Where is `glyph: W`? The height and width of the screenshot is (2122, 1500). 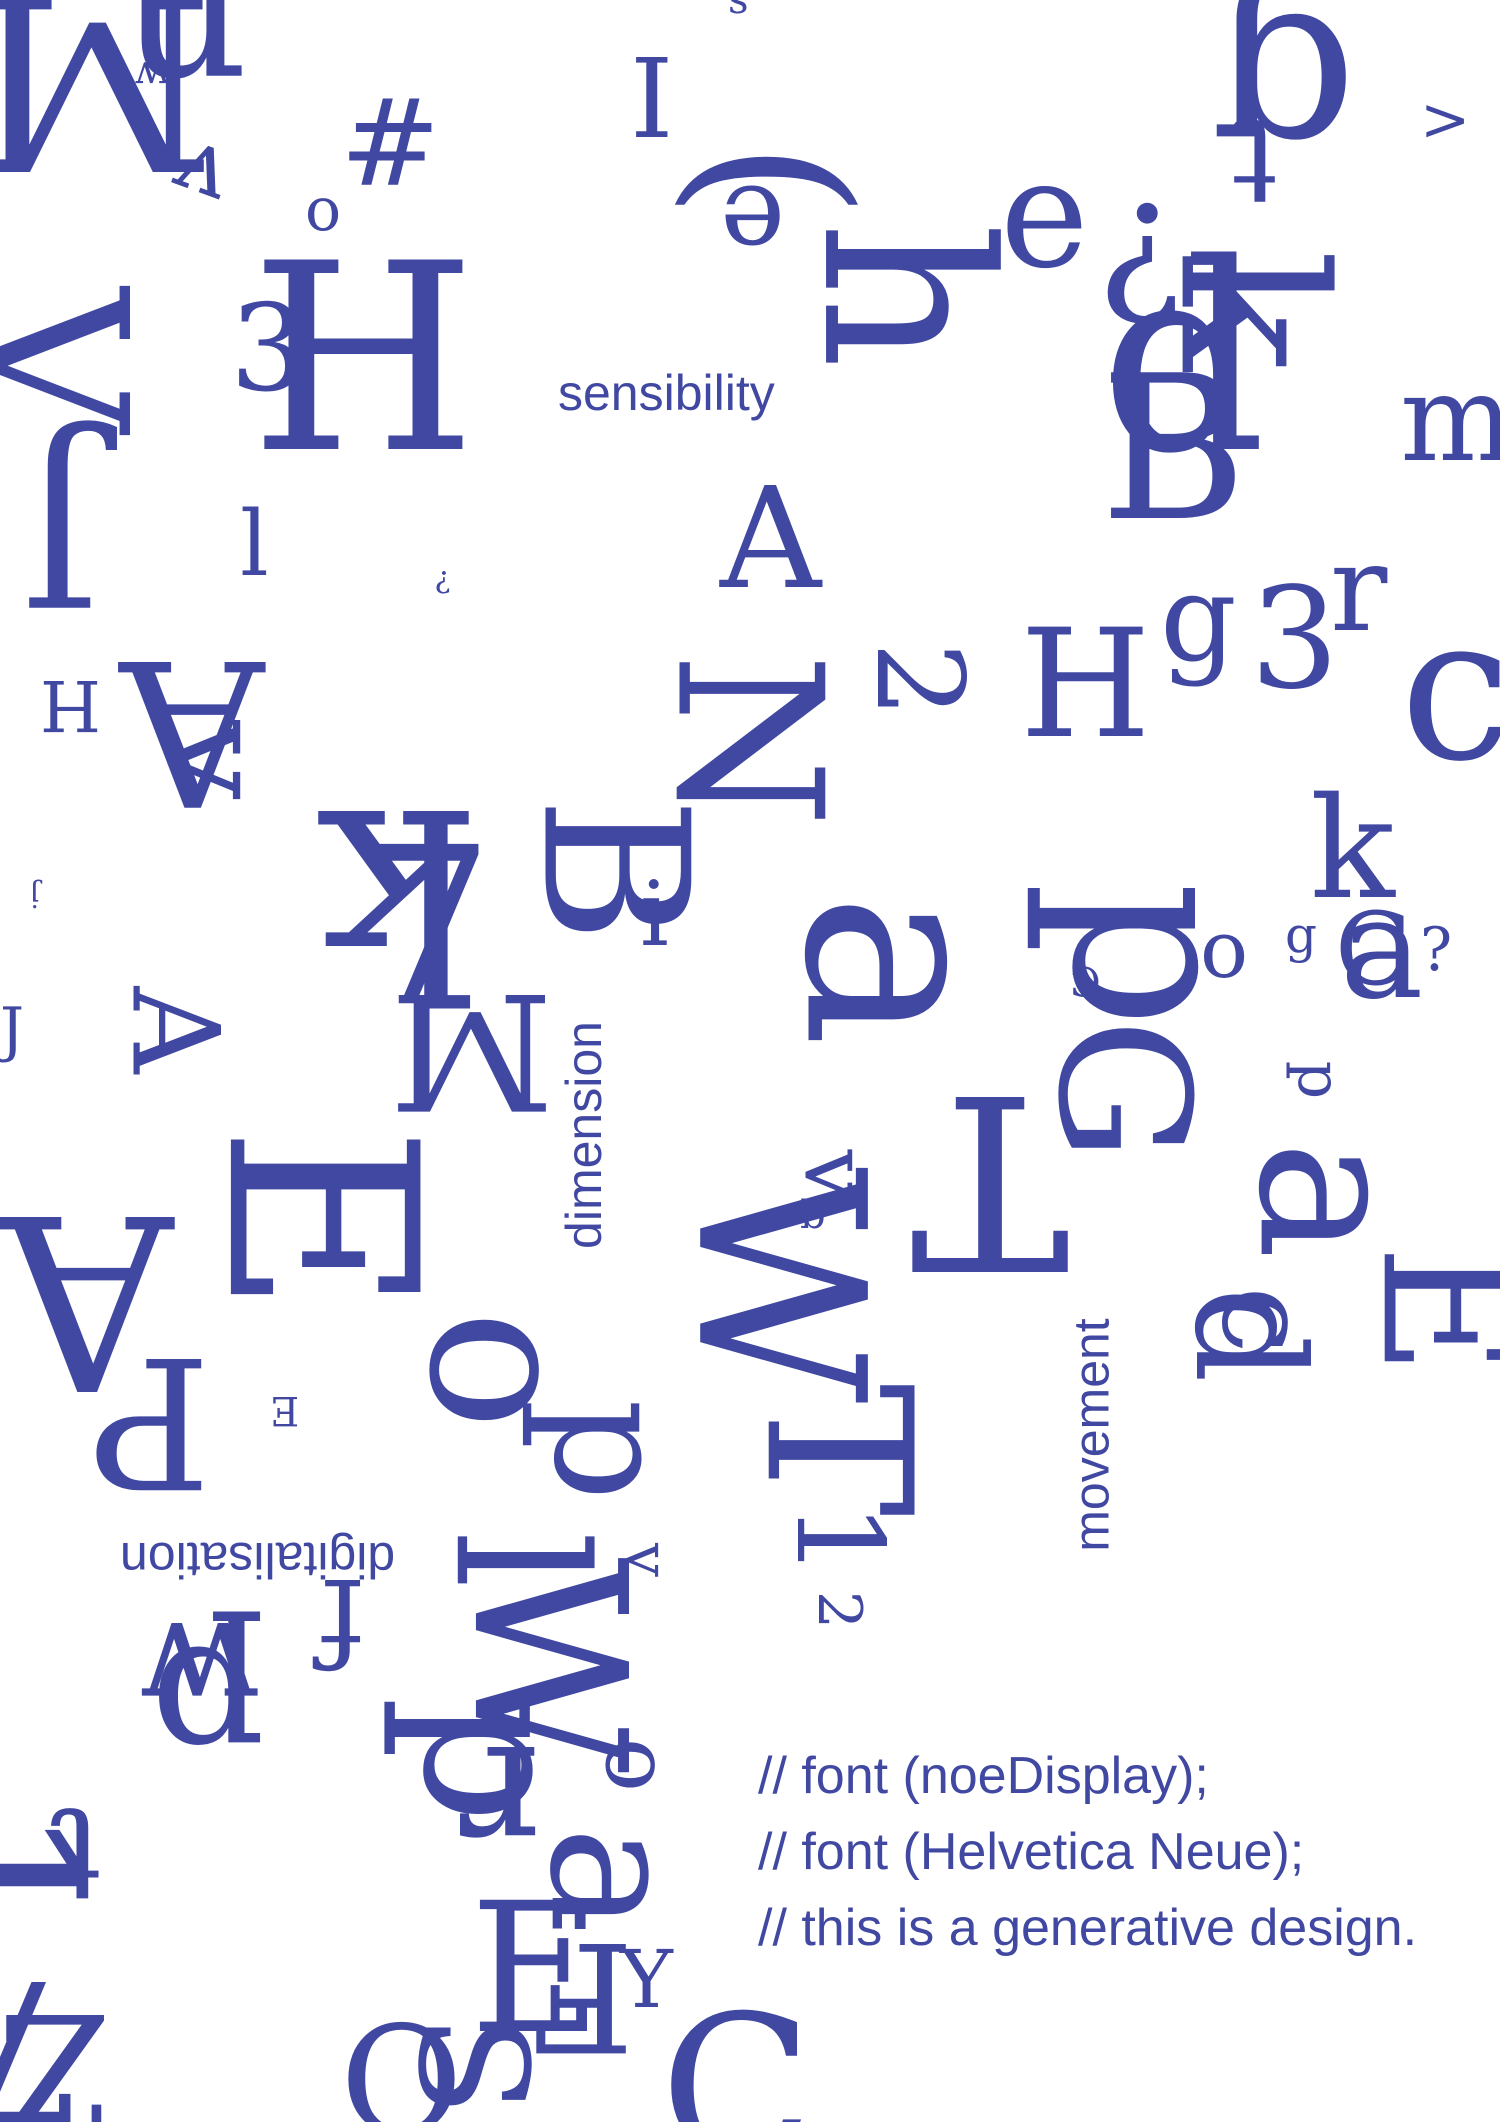 glyph: W is located at coordinates (779, 1285).